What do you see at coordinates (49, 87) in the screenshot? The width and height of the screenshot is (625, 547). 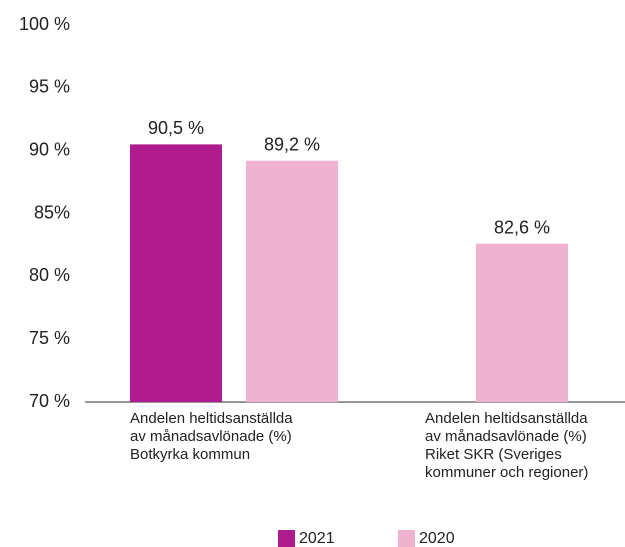 I see `y-tick-label: 95 %` at bounding box center [49, 87].